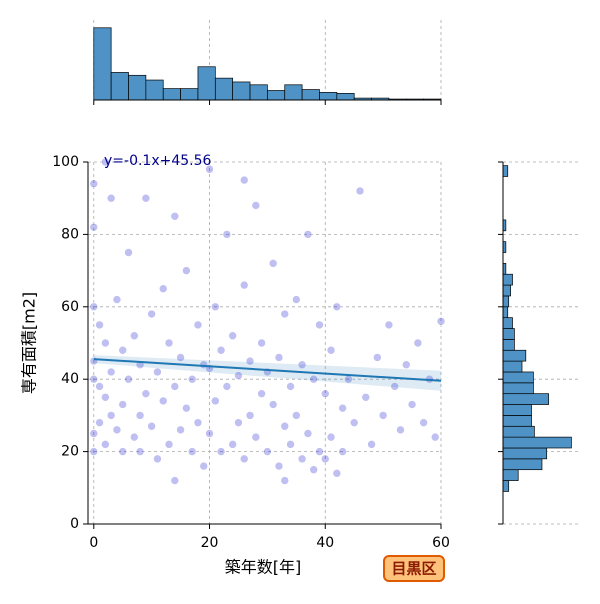 This screenshot has width=600, height=604. What do you see at coordinates (158, 161) in the screenshot?
I see `annotation: y=-0.1x+45.56` at bounding box center [158, 161].